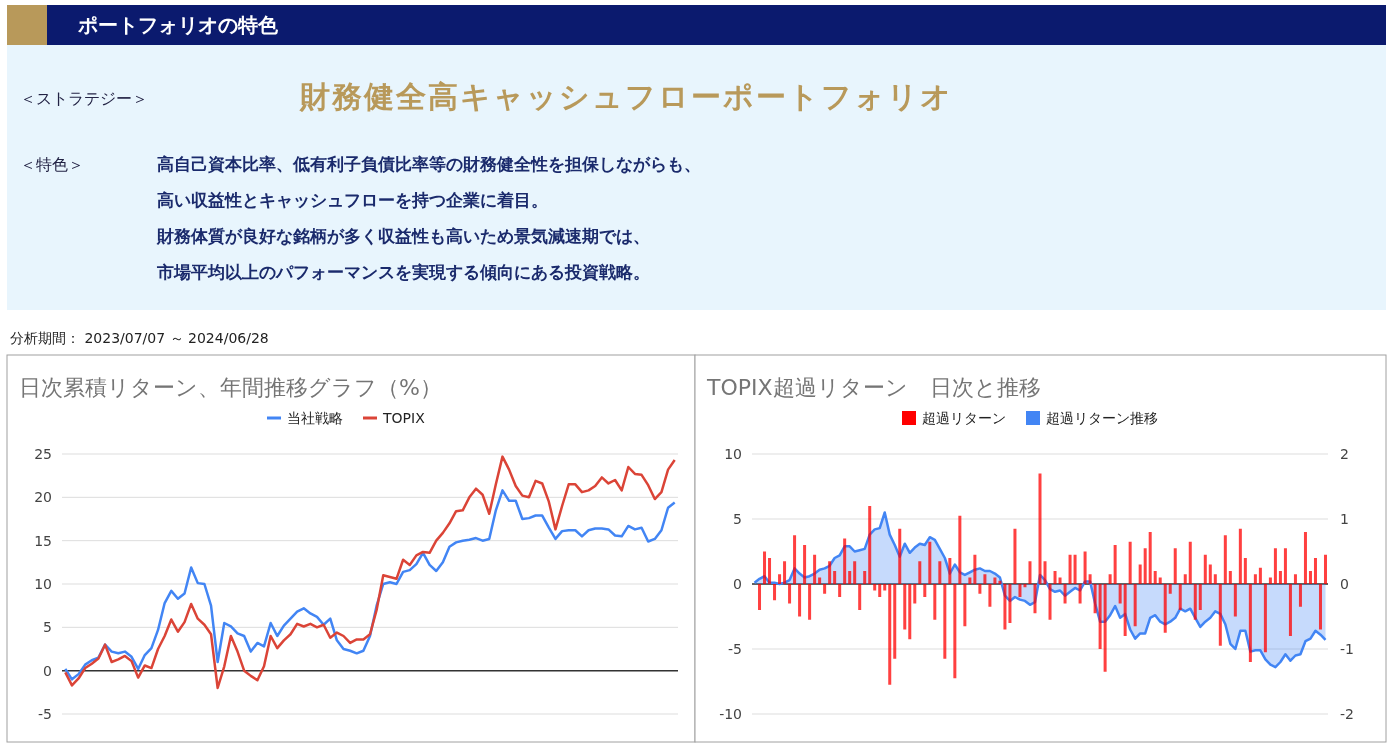 The width and height of the screenshot is (1393, 749). I want to click on text: ＜特色＞, so click(52, 164).